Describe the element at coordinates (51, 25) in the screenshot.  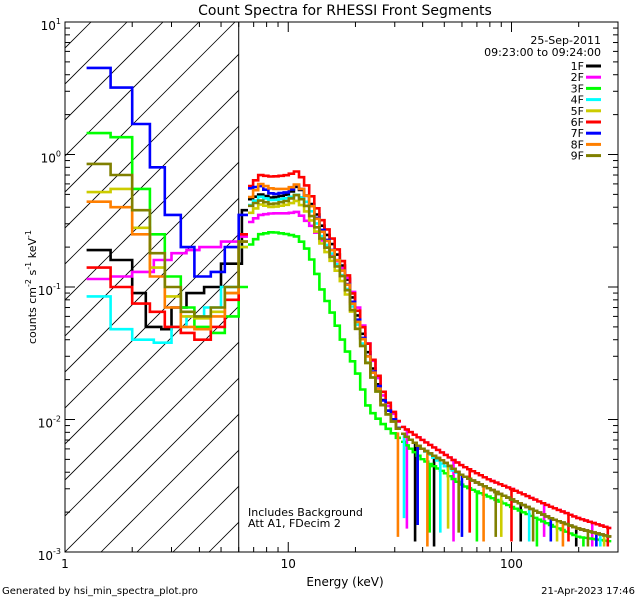
I see `y-tick-label-1e1: 10¹` at that location.